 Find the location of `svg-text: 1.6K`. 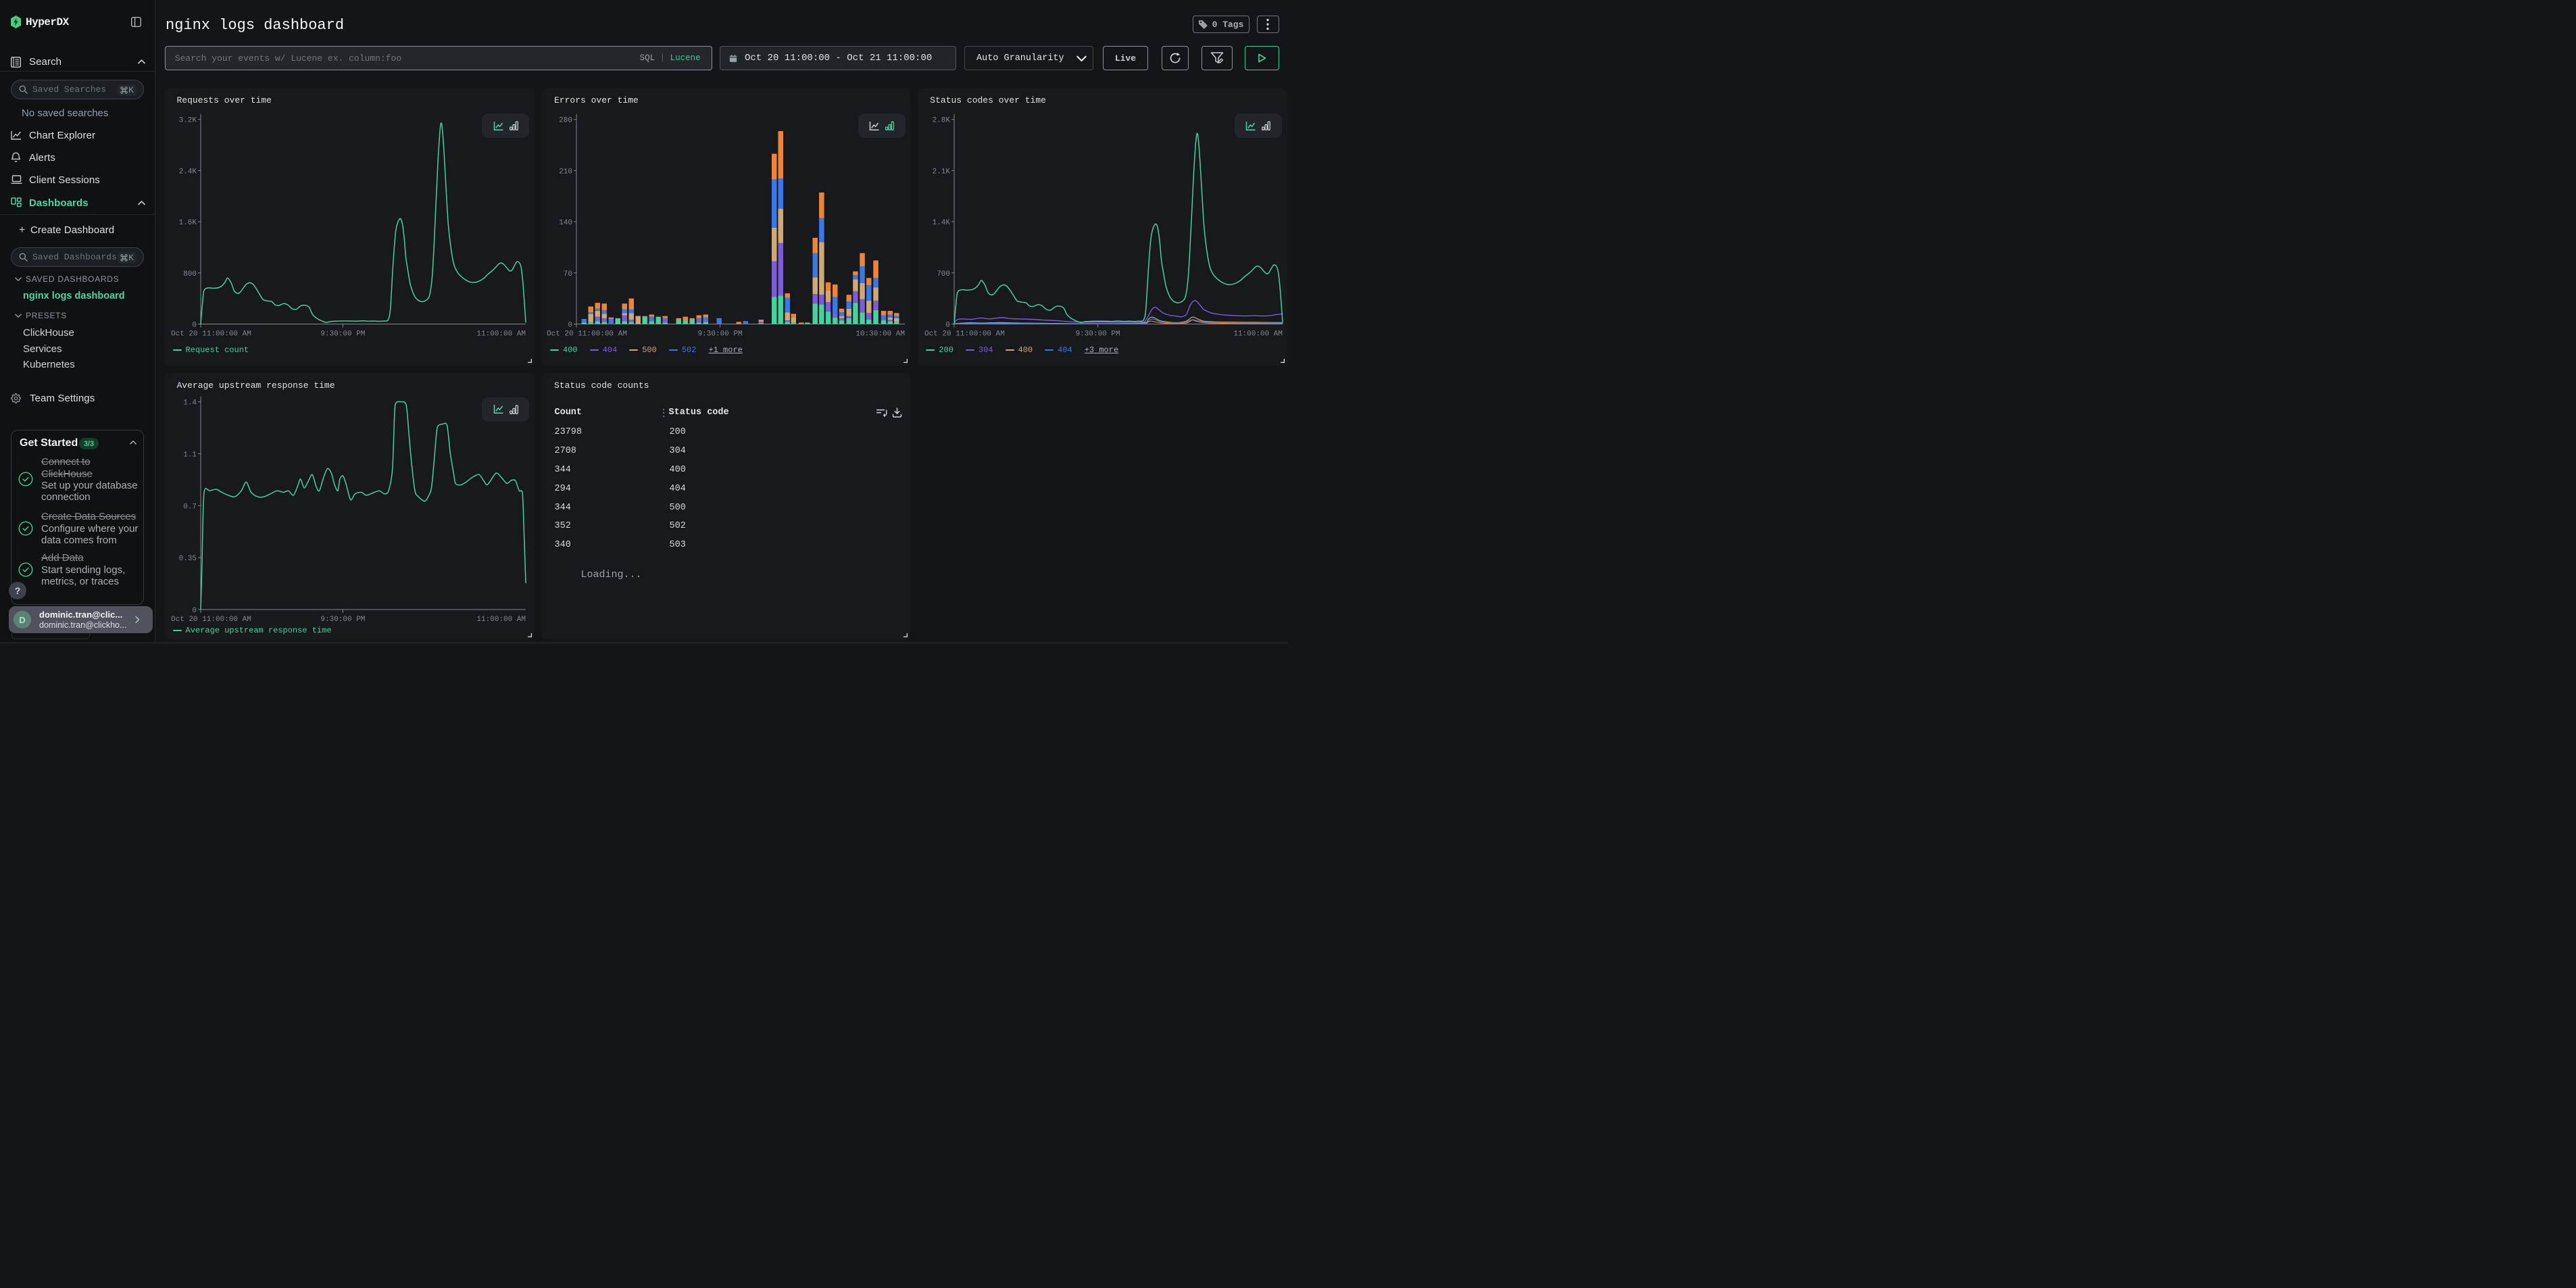

svg-text: 1.6K is located at coordinates (188, 223).